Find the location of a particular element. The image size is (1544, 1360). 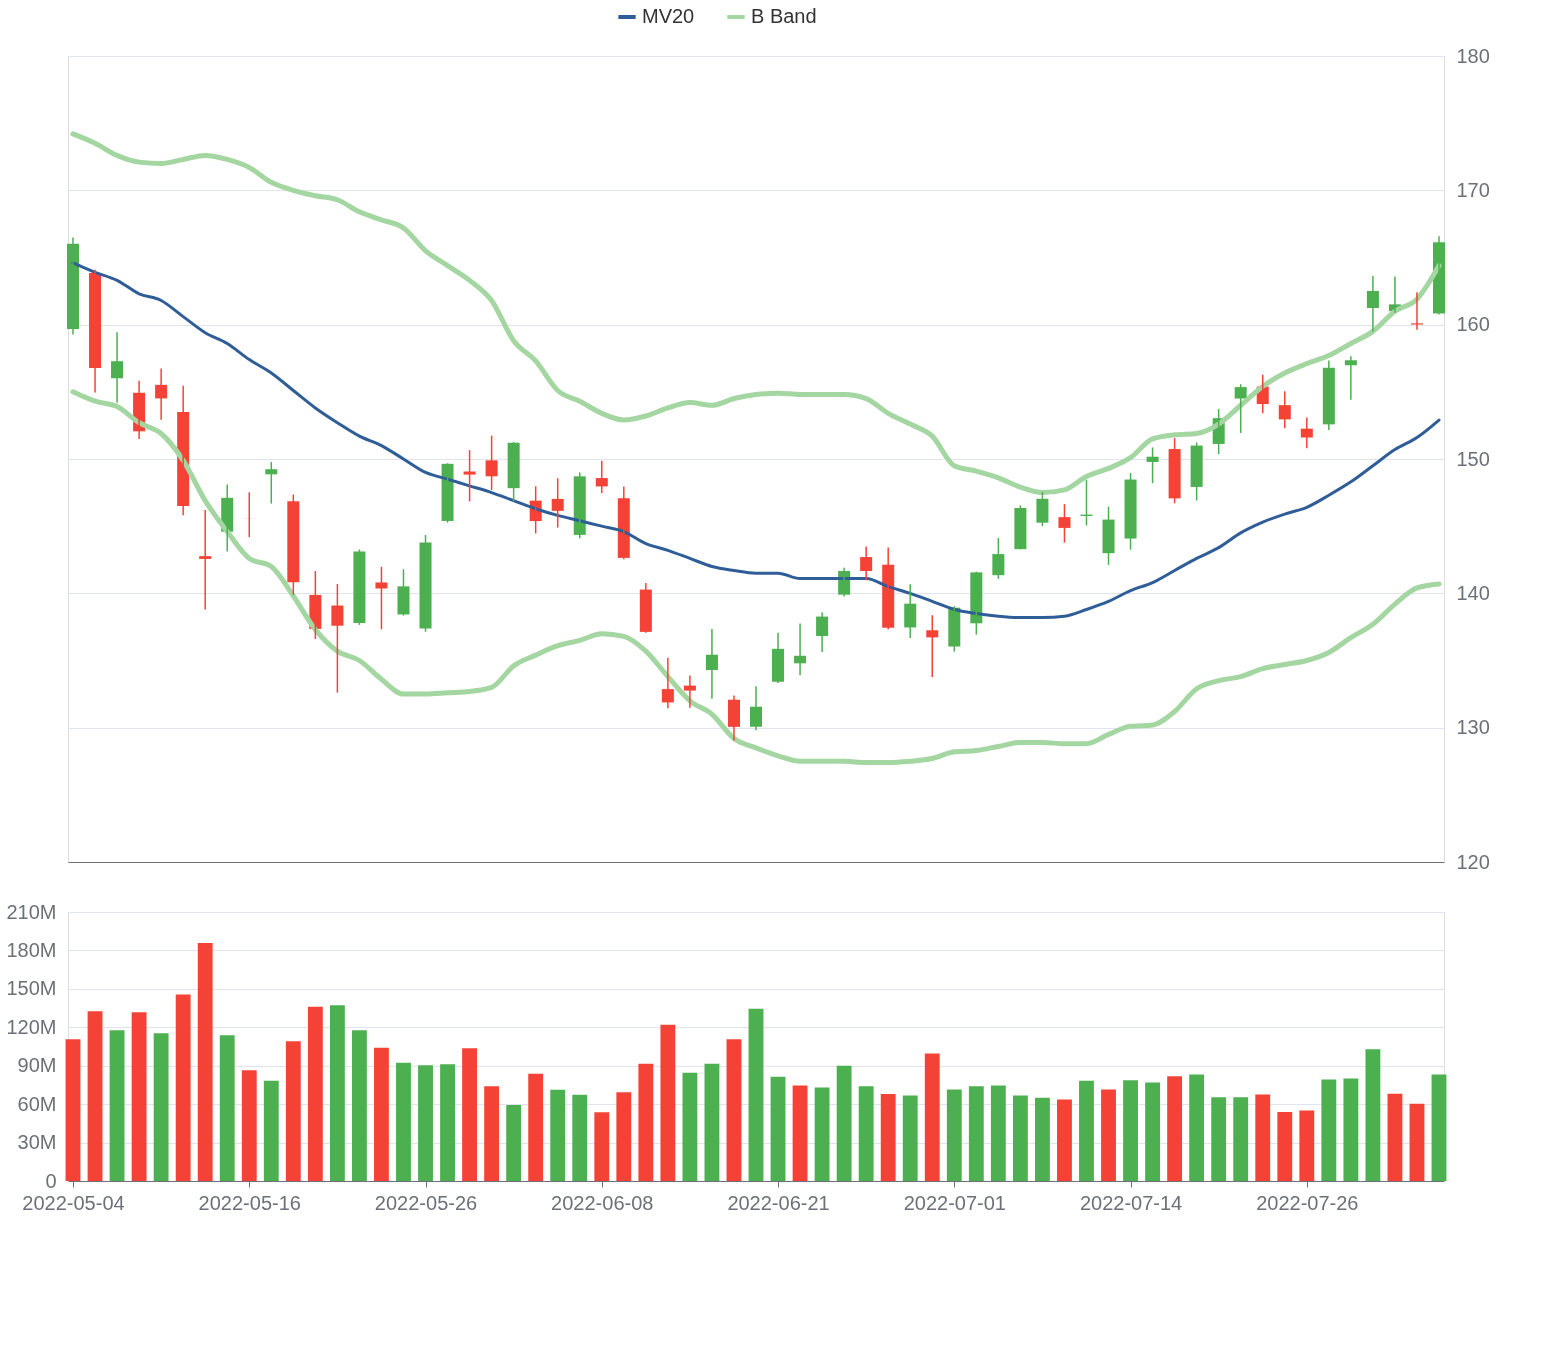

y-tick-label: 120M is located at coordinates (31, 1026).